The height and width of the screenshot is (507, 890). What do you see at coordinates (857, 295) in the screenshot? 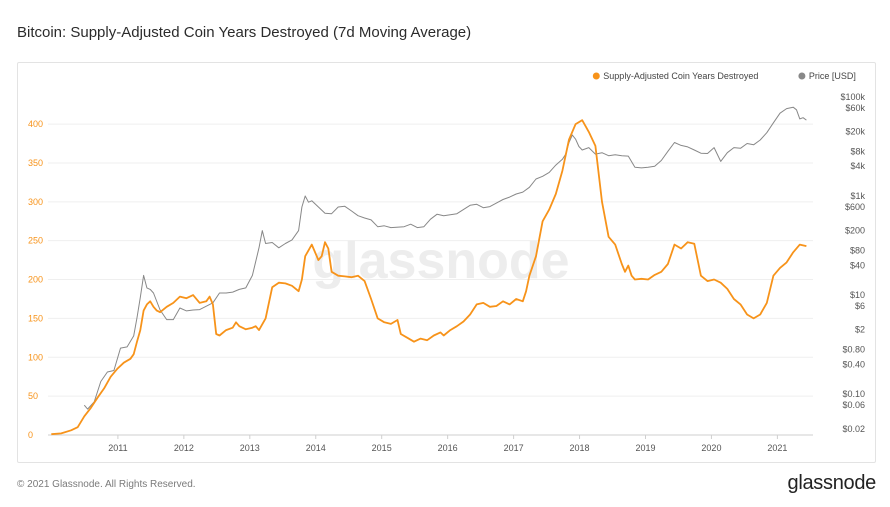
I see `y-right-tick-label: $10` at bounding box center [857, 295].